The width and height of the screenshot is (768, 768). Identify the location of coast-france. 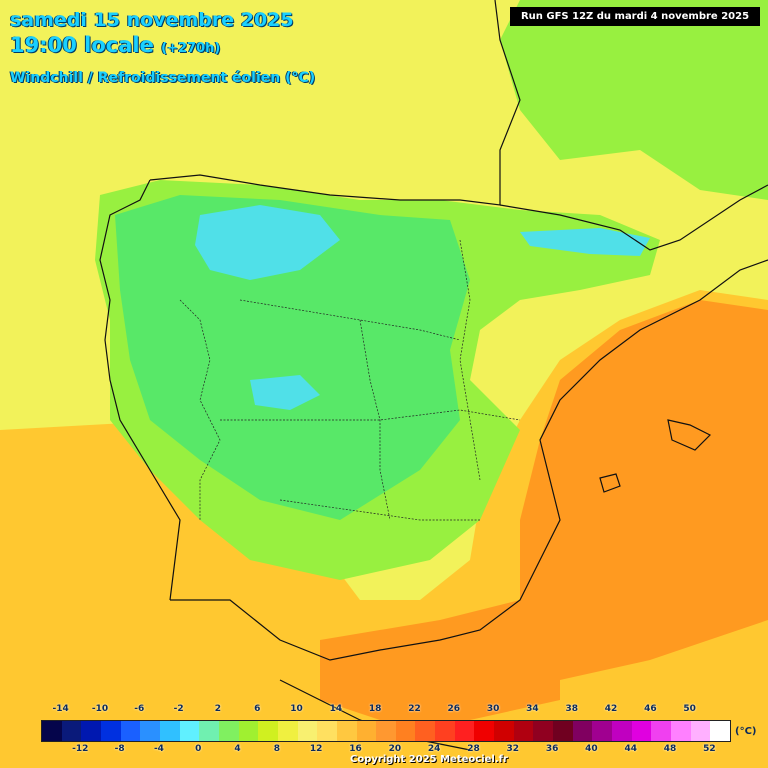
(633, 217).